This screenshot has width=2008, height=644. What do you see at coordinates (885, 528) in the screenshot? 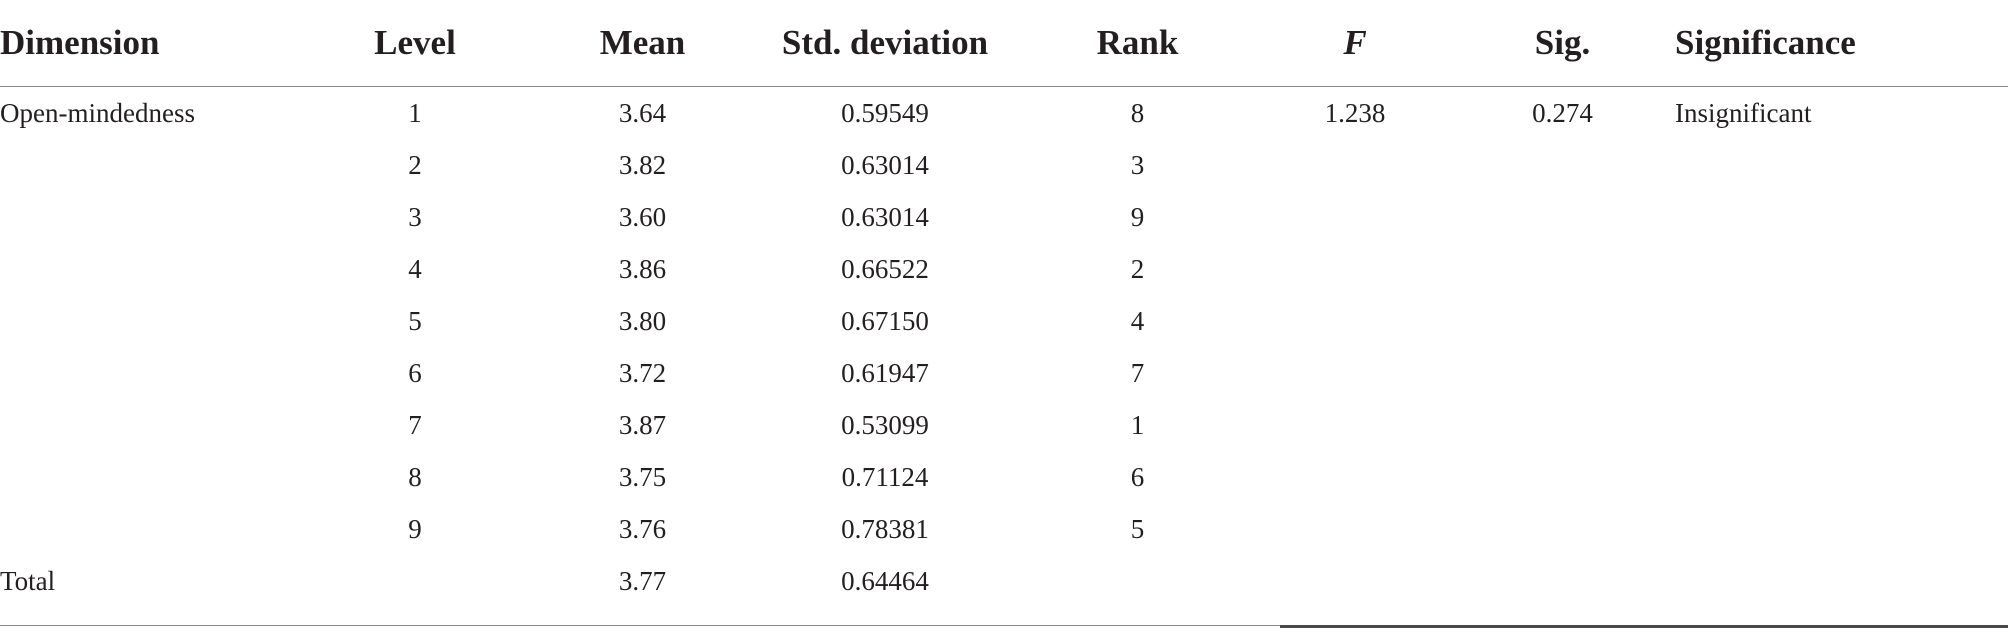
I see `cell-std-deviation: 0.78381` at bounding box center [885, 528].